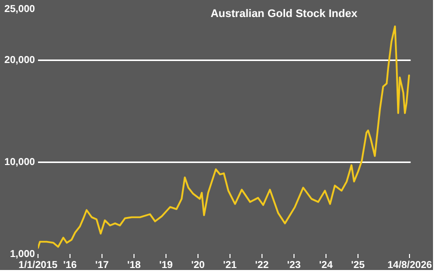  What do you see at coordinates (198, 265) in the screenshot?
I see `x-tick-label: '20` at bounding box center [198, 265].